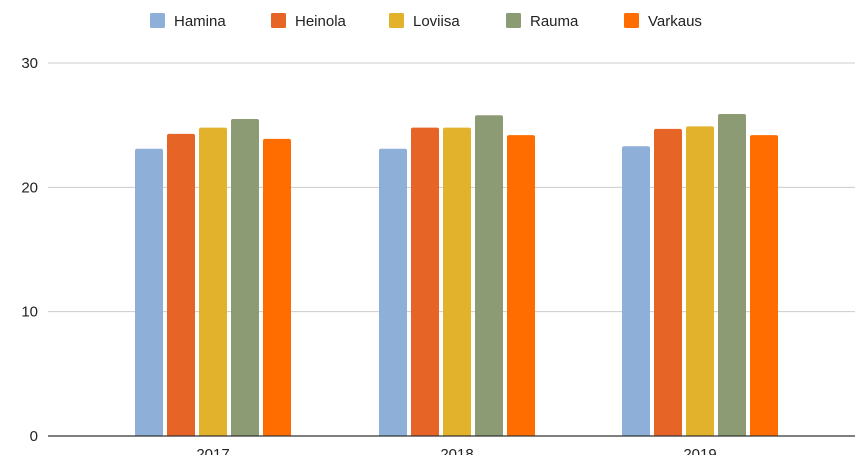  I want to click on bar-heinola-2017, so click(181, 284).